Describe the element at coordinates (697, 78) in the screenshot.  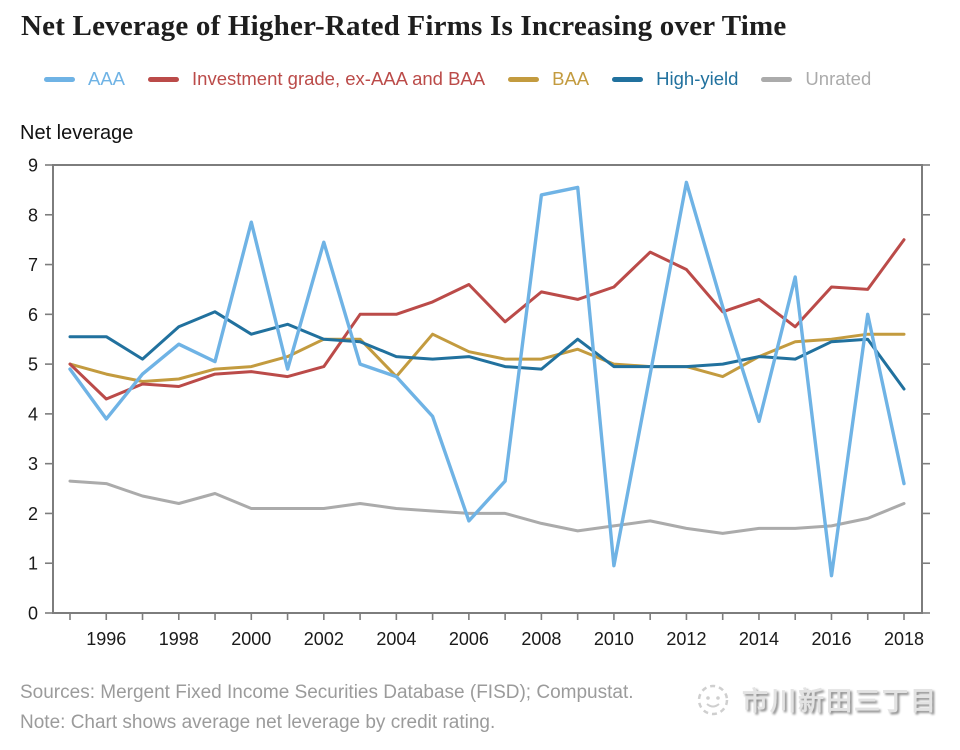
I see `legend-label: High-yield` at that location.